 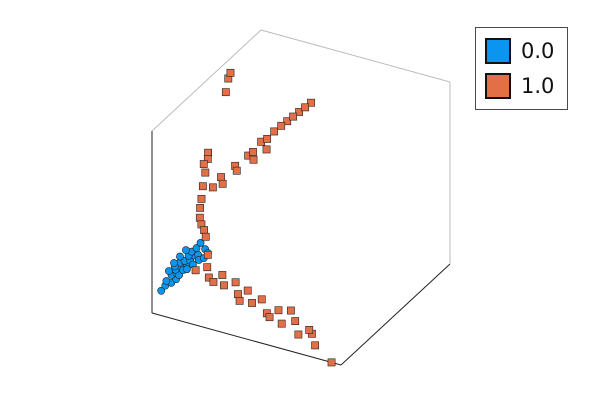 I want to click on box-edge-top-back, so click(x=355, y=56).